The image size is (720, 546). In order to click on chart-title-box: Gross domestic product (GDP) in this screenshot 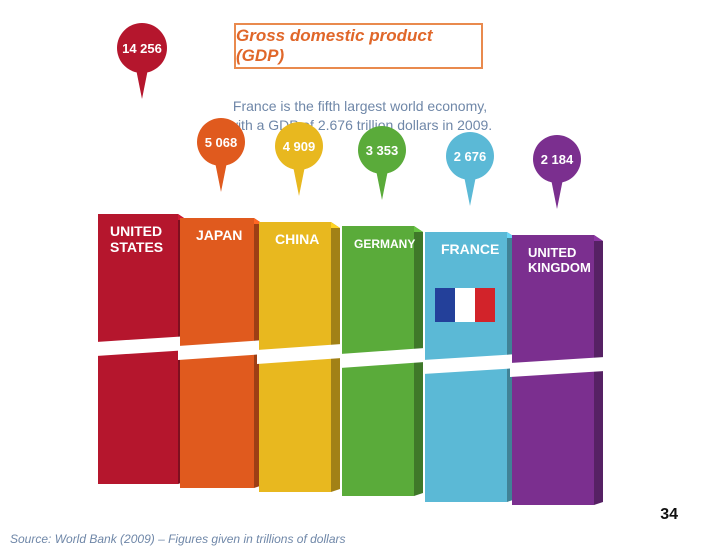, I will do `click(358, 46)`.